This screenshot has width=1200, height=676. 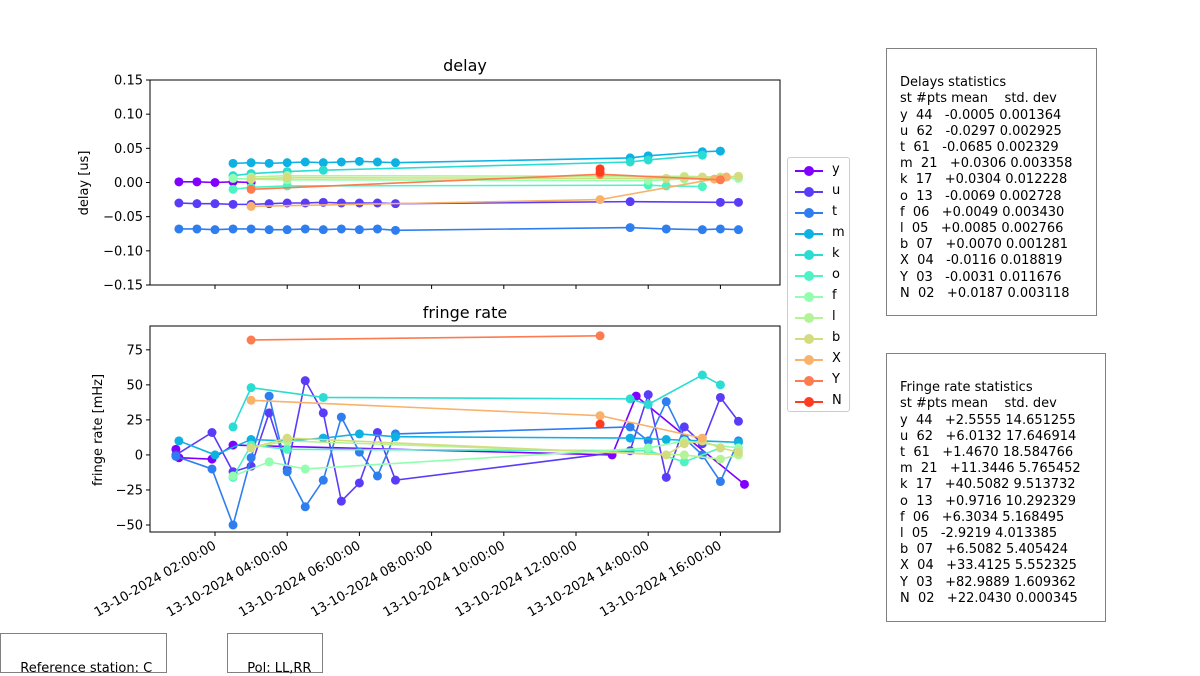 I want to click on fringe-rate-line-Y, so click(x=426, y=338).